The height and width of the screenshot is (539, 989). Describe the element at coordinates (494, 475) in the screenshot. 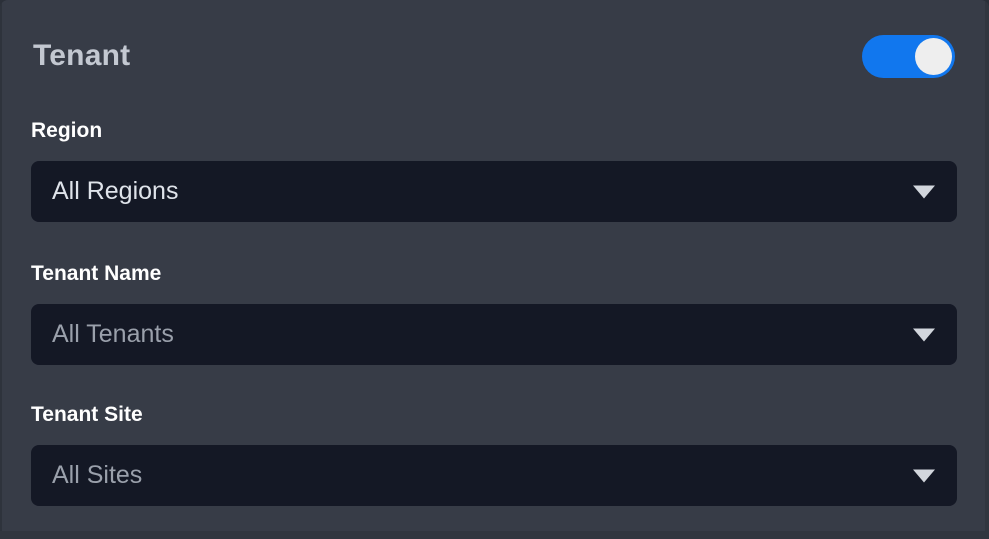

I see `tenant-site-select: All Sites` at that location.